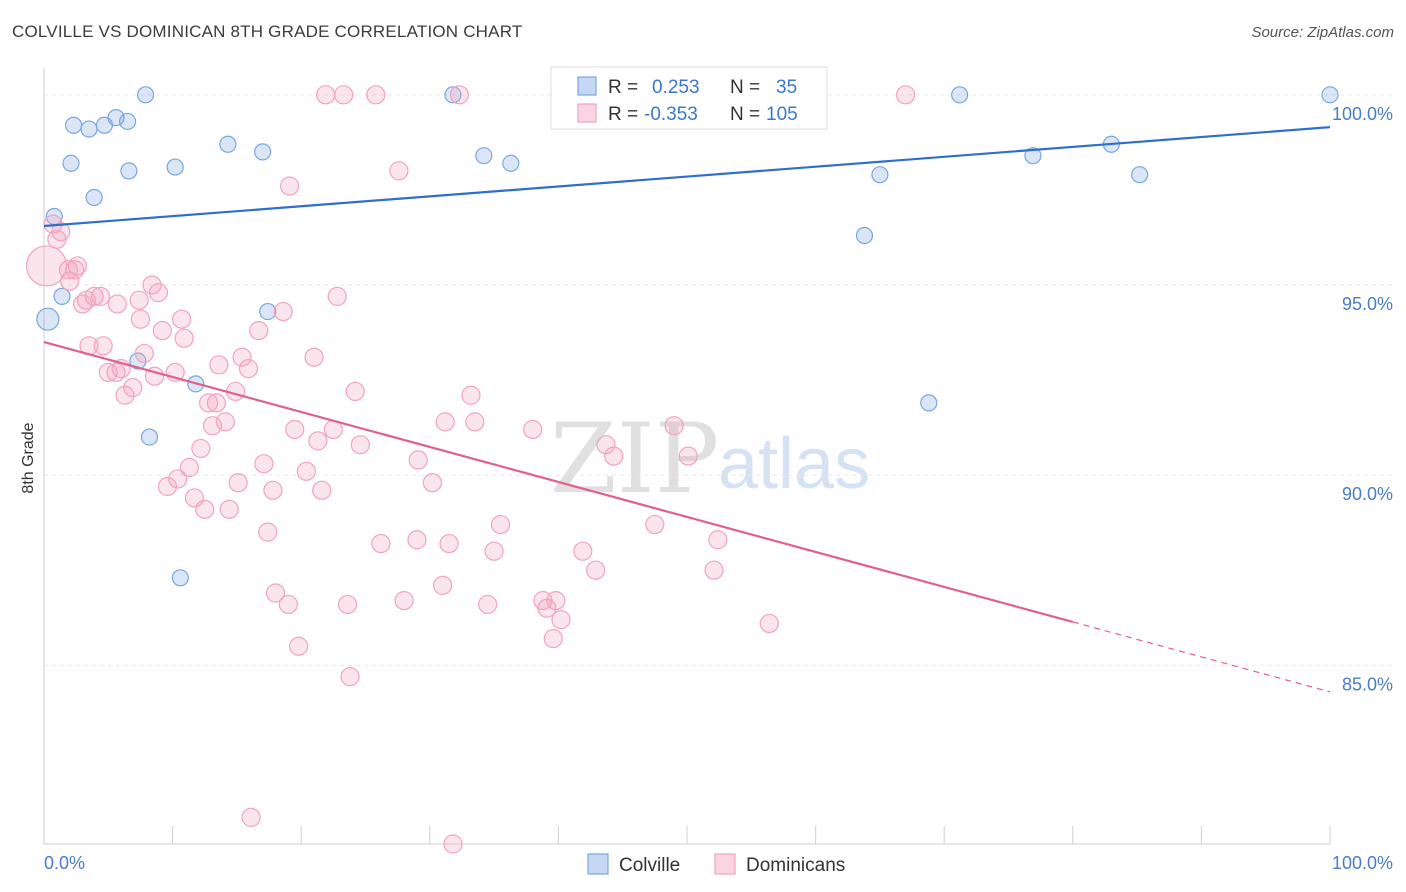  I want to click on y-axis-title: 8th Grade, so click(28, 457).